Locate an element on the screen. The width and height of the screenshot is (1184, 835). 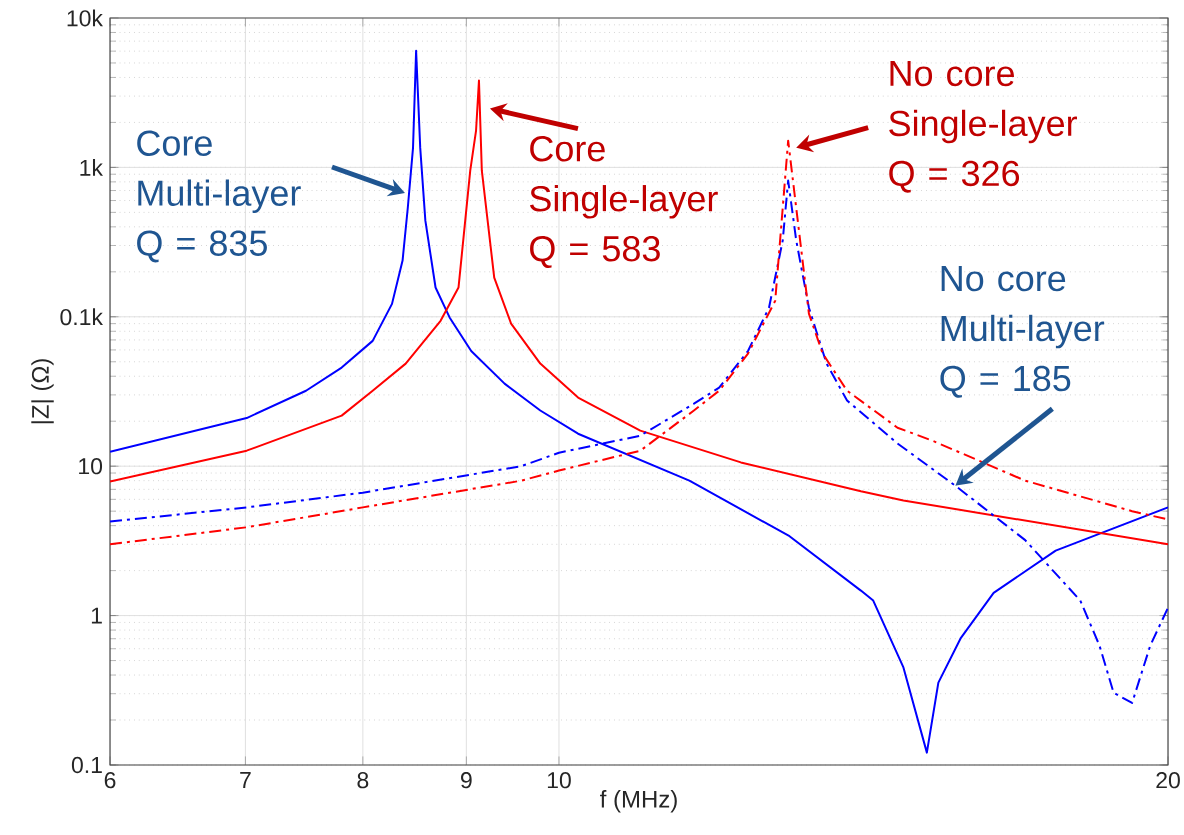
annotation: Core Single-layer Q = 583 is located at coordinates (623, 201).